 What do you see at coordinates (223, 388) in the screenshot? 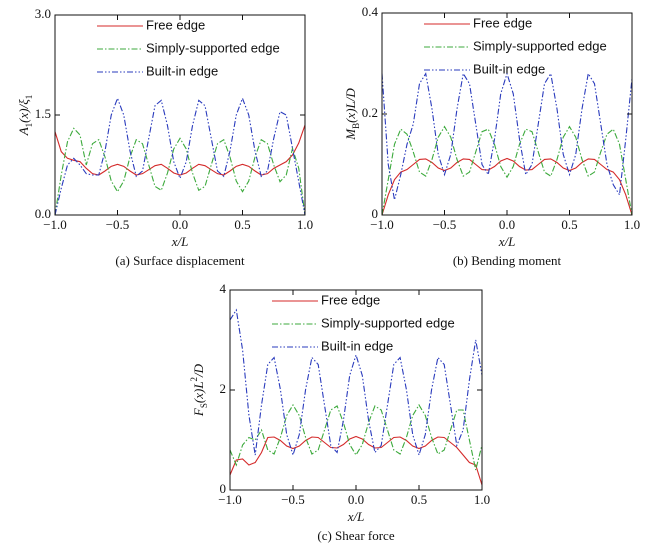
I see `y-tick-label: 2` at bounding box center [223, 388].